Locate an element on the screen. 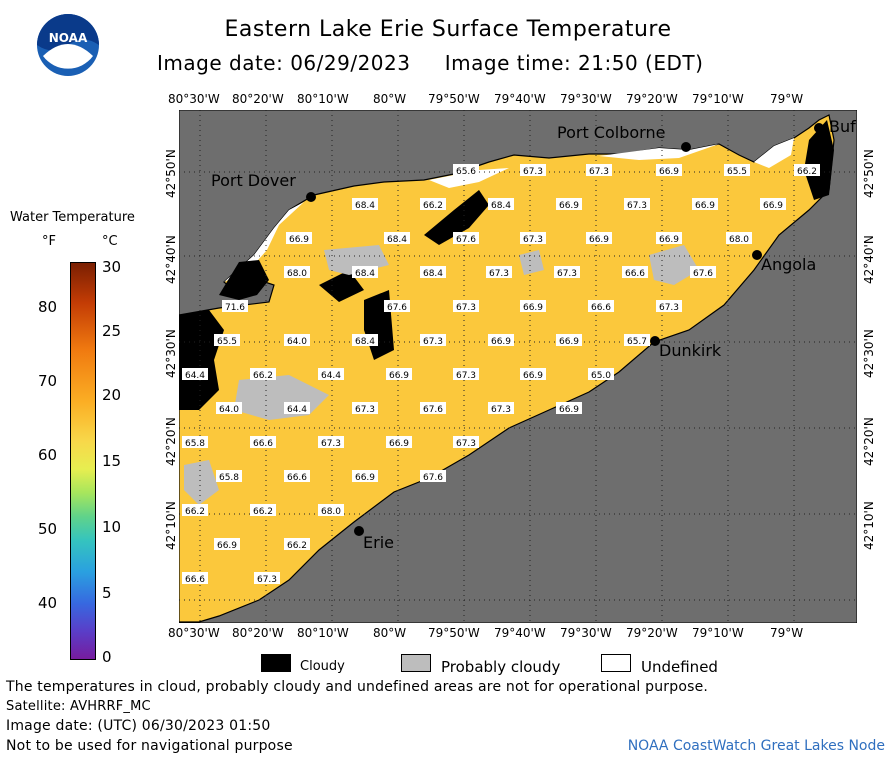  temperature-label: 66.2 is located at coordinates (263, 374).